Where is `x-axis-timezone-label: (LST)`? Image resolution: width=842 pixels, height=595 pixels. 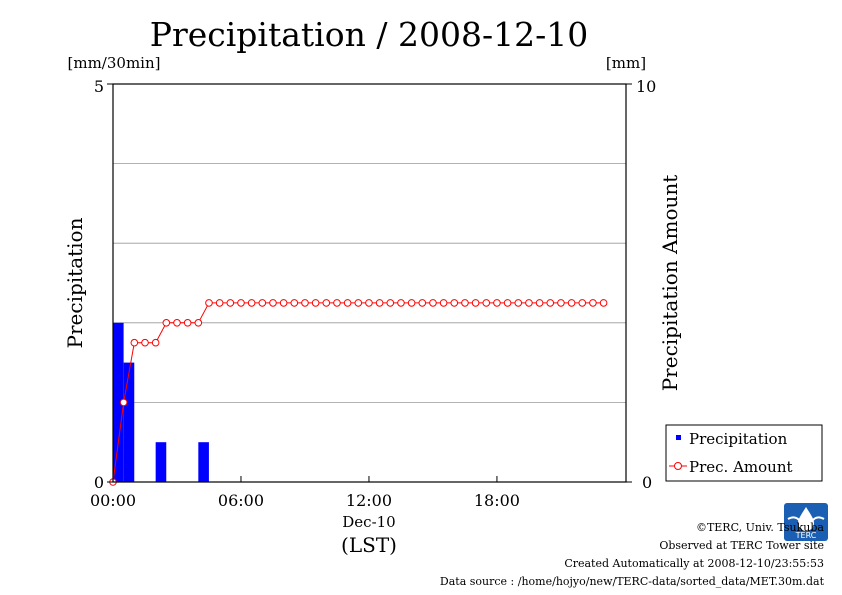
x-axis-timezone-label: (LST) is located at coordinates (369, 545).